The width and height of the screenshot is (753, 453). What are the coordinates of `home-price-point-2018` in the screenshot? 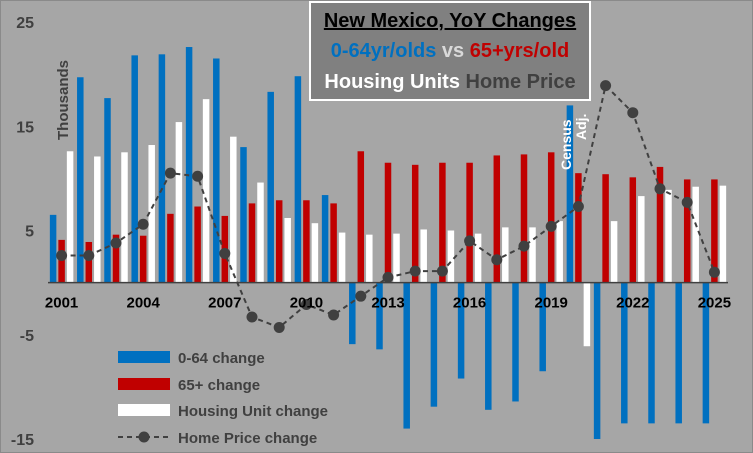 It's located at (524, 246).